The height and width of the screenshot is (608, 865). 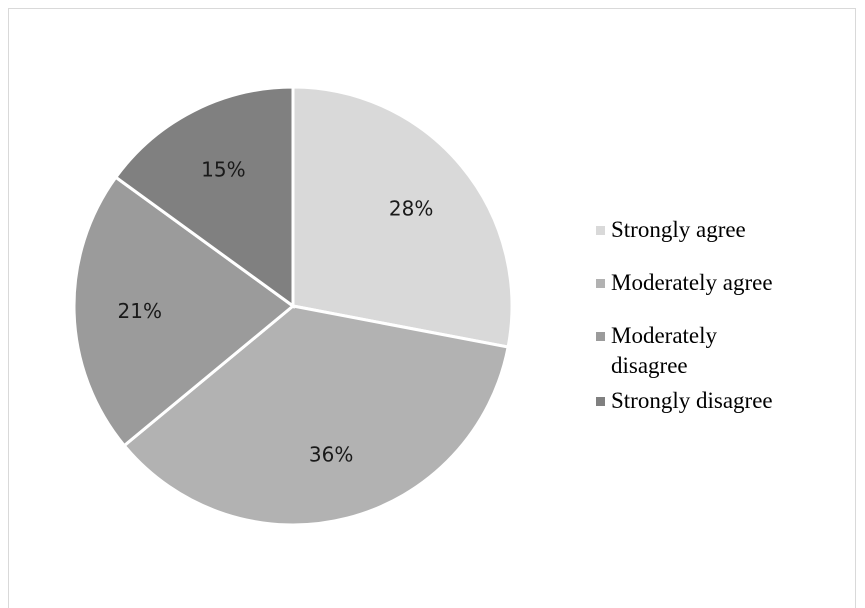 I want to click on legend-swatch-moderately-disagree, so click(x=600, y=336).